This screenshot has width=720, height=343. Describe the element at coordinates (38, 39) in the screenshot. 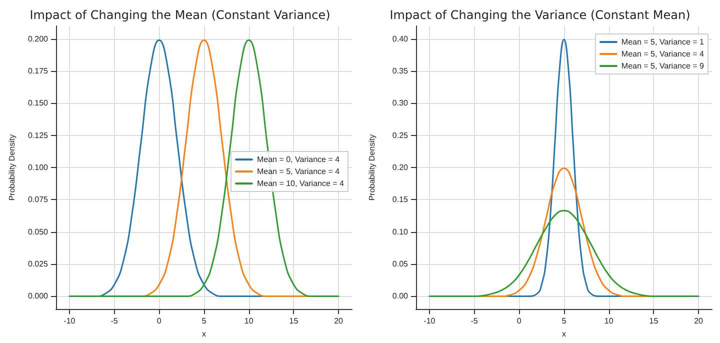

I see `y-tick-label: 0.200` at that location.